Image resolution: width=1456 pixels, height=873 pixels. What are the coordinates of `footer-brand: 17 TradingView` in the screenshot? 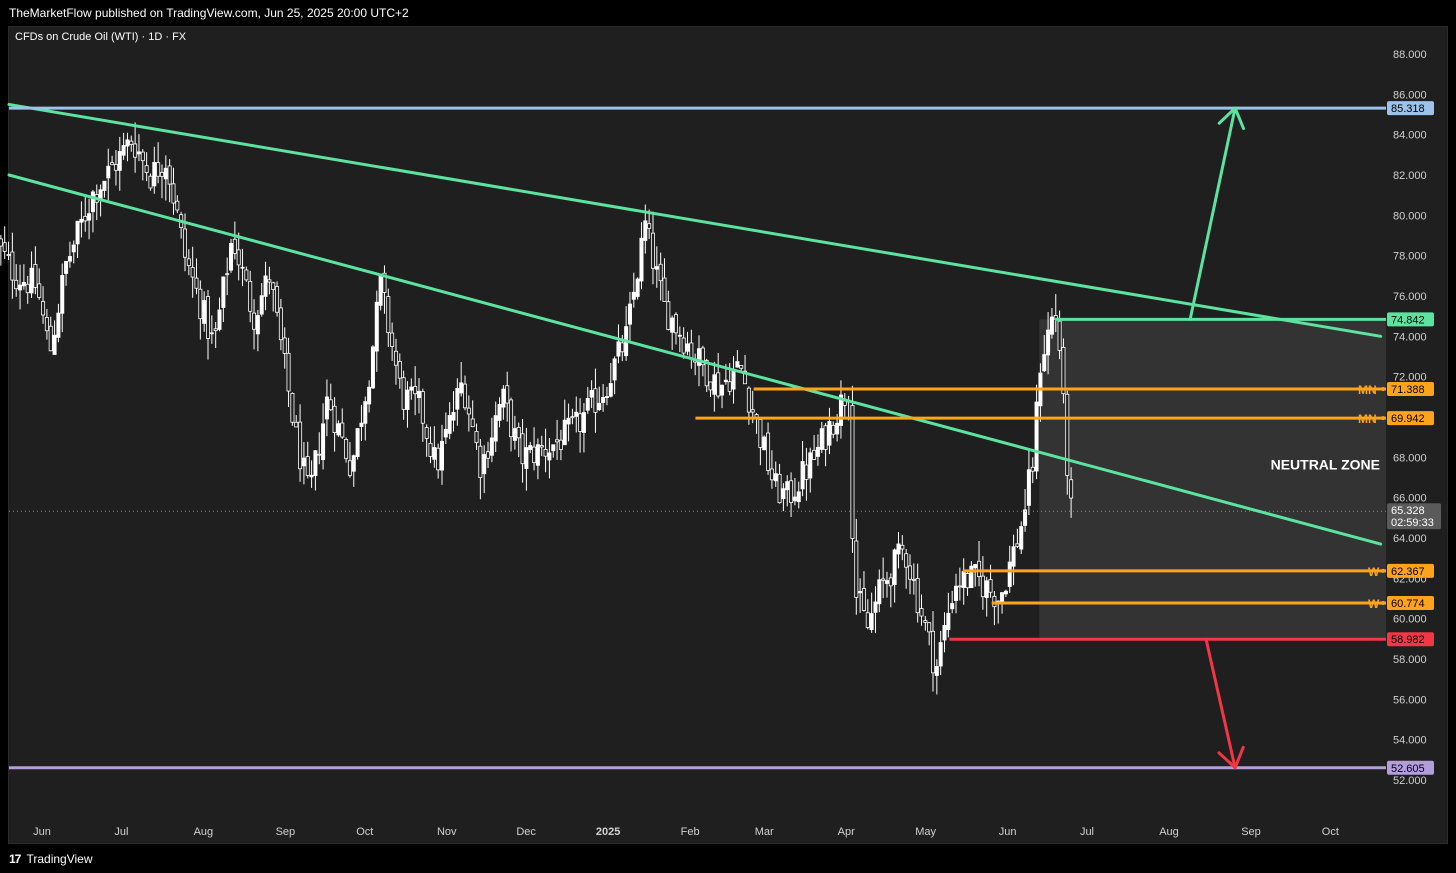 It's located at (728, 859).